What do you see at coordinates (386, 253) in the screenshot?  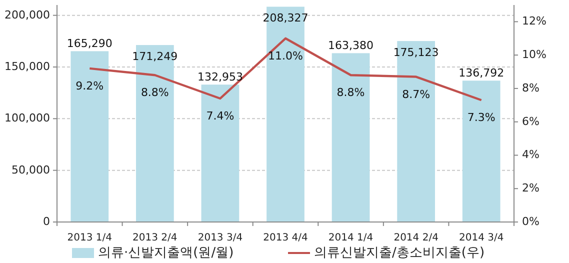 I see `legend-item: 의류신발지출/총소비지출(우)` at bounding box center [386, 253].